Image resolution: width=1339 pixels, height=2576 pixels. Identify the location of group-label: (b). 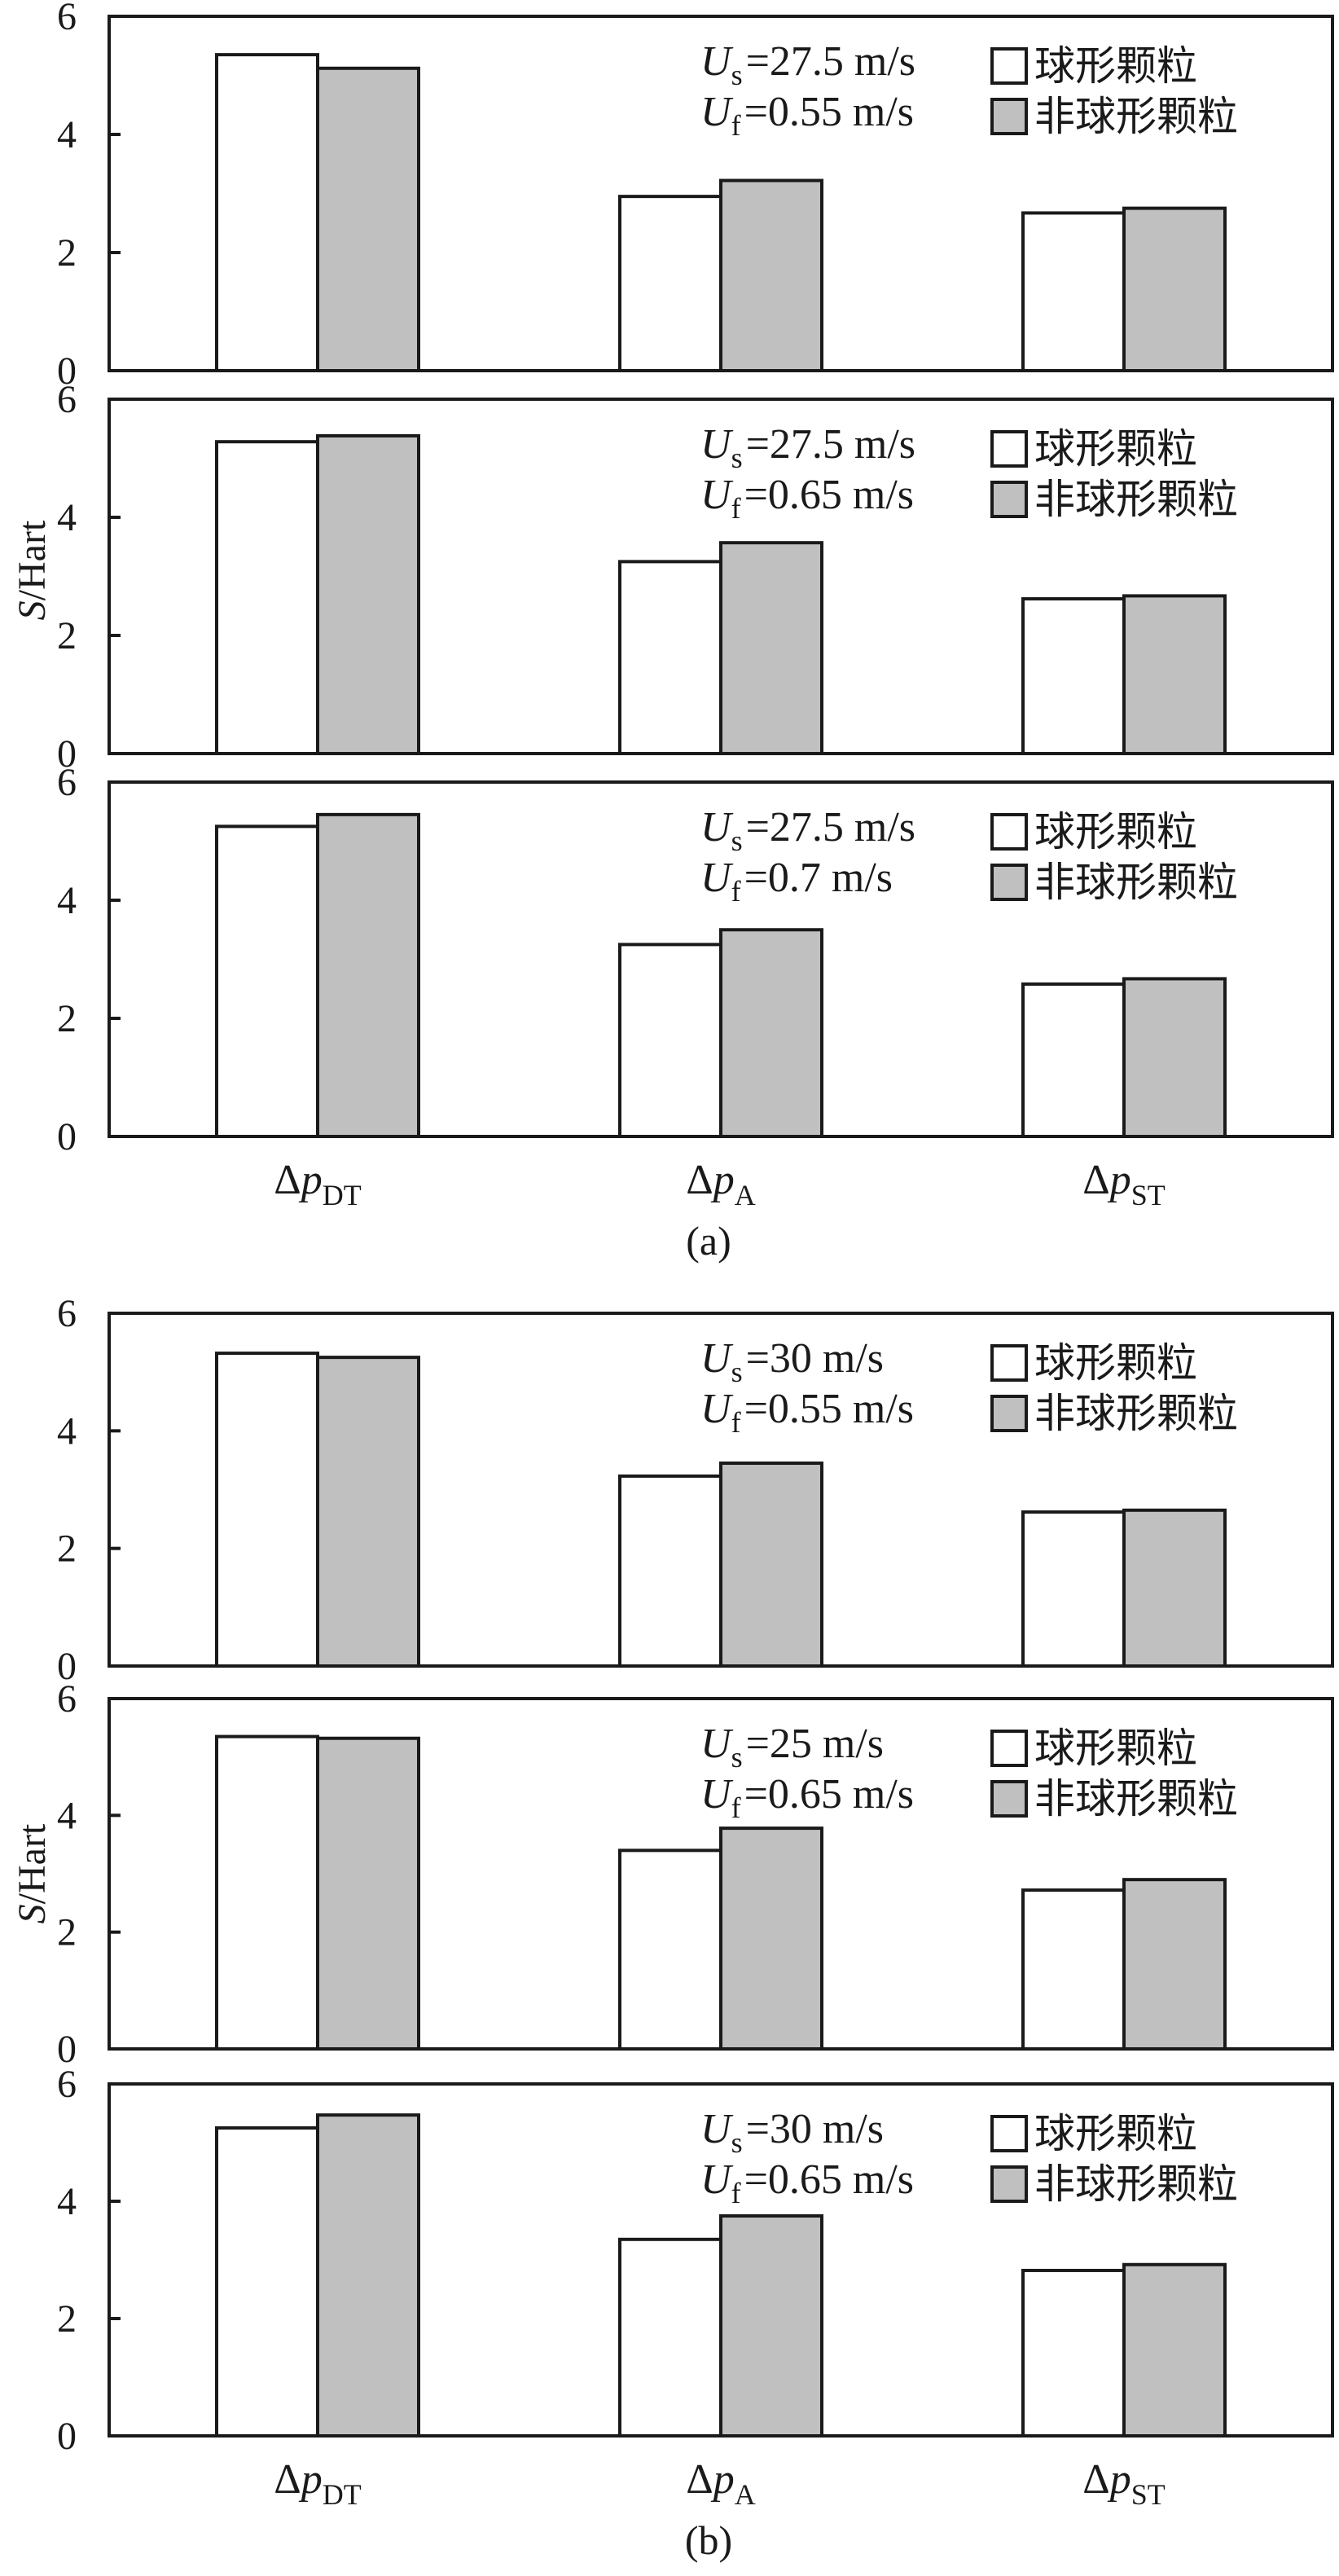
(708, 2540).